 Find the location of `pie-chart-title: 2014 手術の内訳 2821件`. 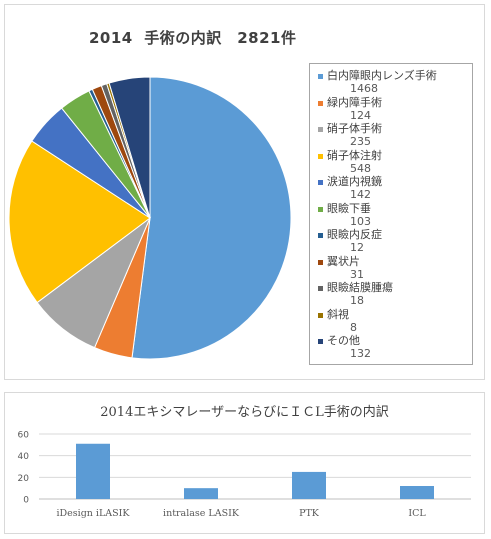

pie-chart-title: 2014 手術の内訳 2821件 is located at coordinates (193, 38).